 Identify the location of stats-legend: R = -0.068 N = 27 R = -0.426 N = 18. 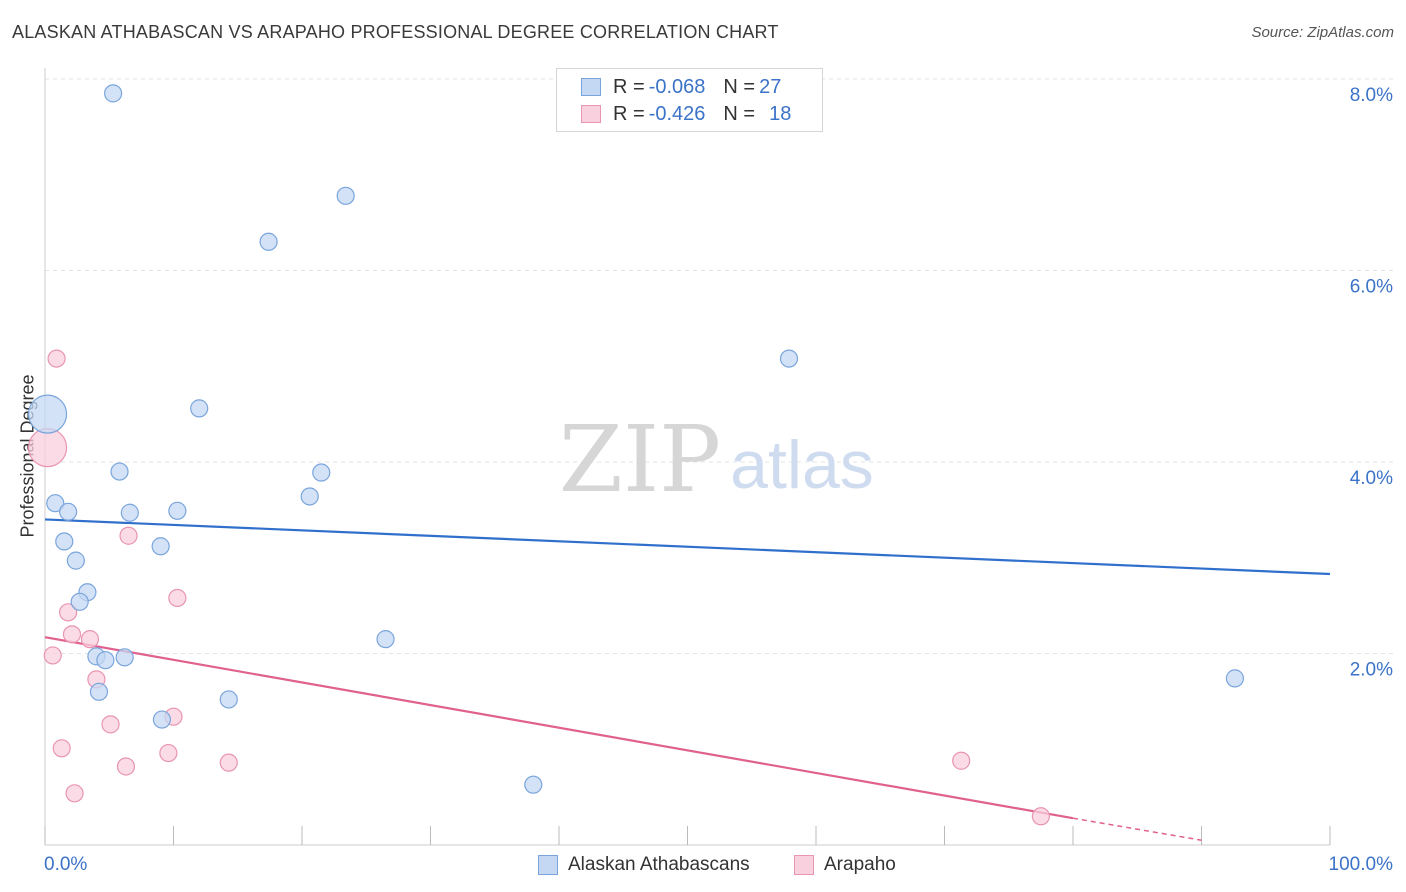
(689, 100).